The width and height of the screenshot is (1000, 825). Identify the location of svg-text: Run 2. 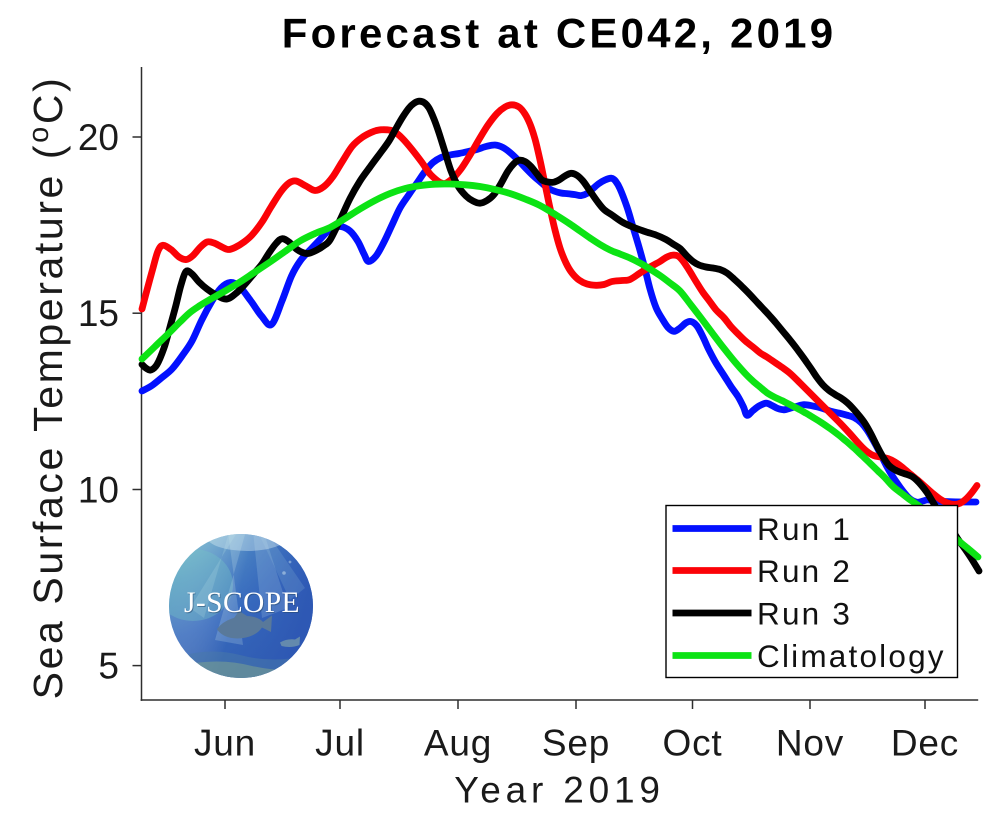
(804, 571).